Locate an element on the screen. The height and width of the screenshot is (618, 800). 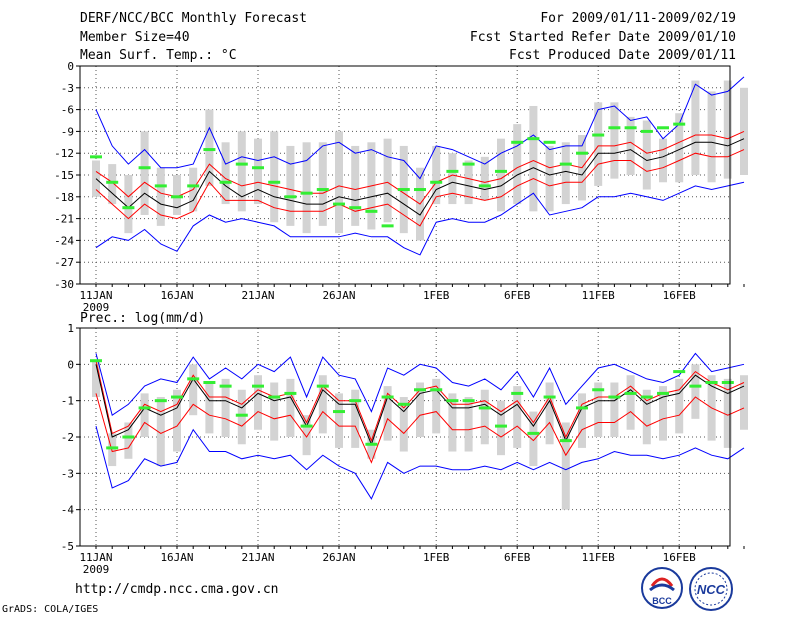
source-url: http://cmdp.ncc.cma.gov.cn is located at coordinates (177, 589).